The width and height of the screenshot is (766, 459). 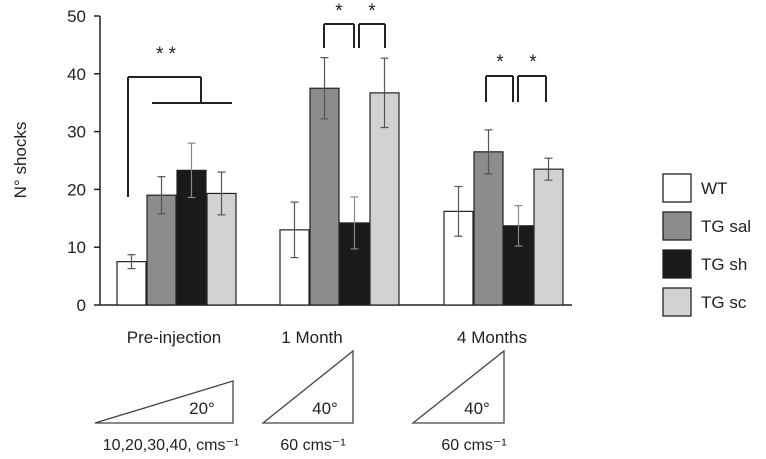 I want to click on slope-angle-label: 20°, so click(x=202, y=408).